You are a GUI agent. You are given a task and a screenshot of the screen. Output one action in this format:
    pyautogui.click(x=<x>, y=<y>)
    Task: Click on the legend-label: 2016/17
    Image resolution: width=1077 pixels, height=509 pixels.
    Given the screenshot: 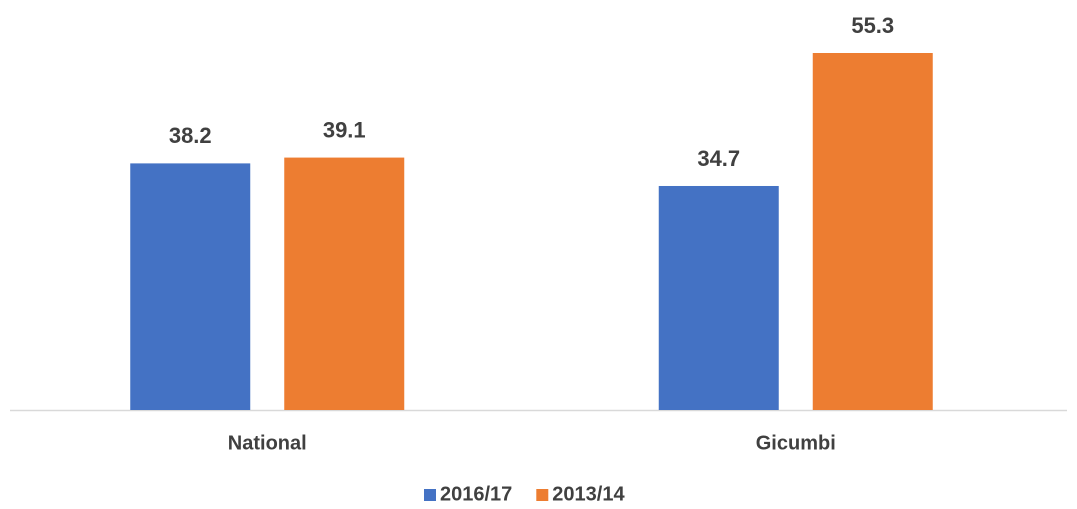 What is the action you would take?
    pyautogui.click(x=476, y=494)
    